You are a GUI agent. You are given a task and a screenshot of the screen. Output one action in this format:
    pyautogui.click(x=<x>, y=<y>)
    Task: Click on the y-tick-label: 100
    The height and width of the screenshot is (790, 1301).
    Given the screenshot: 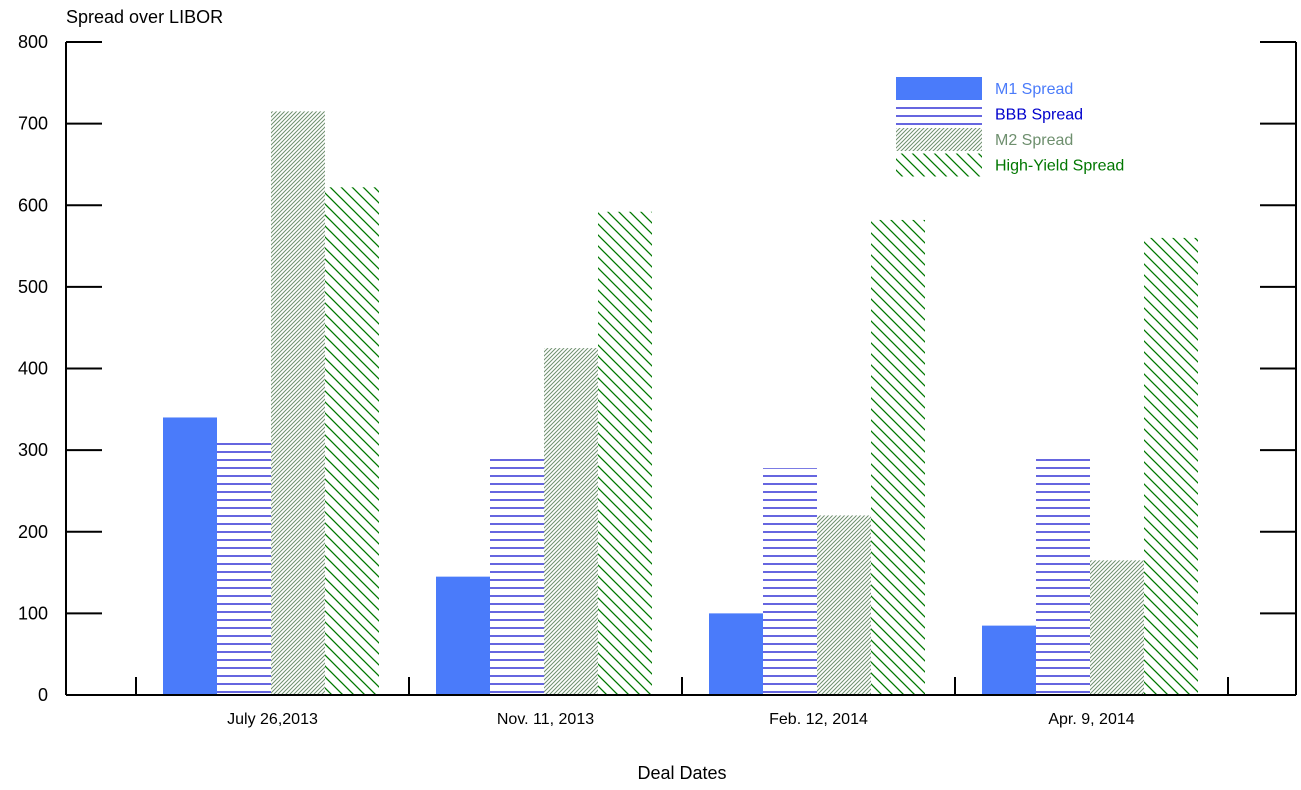 What is the action you would take?
    pyautogui.click(x=33, y=613)
    